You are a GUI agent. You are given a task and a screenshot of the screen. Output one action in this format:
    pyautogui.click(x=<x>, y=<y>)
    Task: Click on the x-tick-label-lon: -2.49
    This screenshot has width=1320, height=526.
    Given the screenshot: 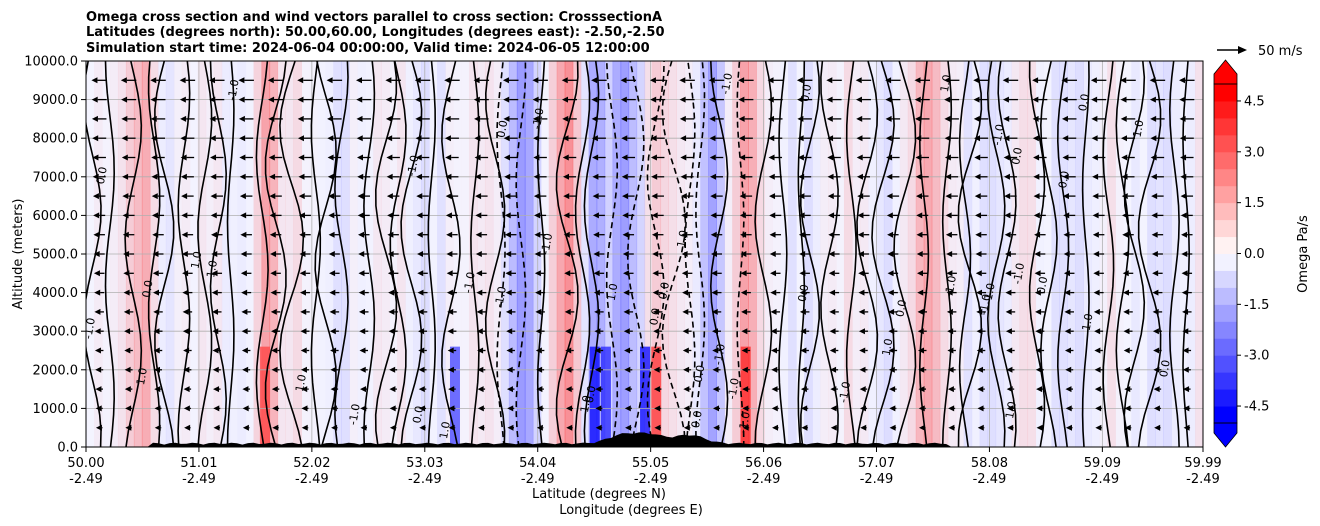 What is the action you would take?
    pyautogui.click(x=651, y=479)
    